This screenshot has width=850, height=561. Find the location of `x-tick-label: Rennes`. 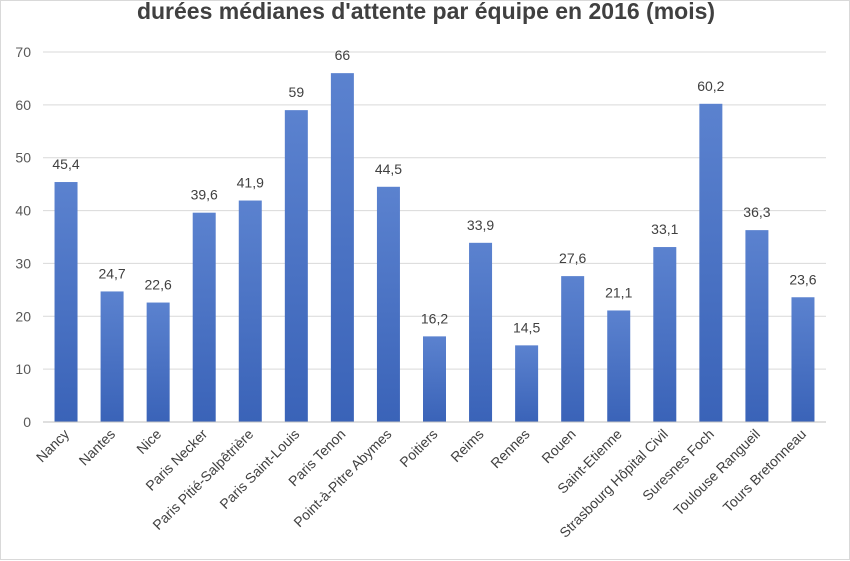

x-tick-label: Rennes is located at coordinates (509, 448).